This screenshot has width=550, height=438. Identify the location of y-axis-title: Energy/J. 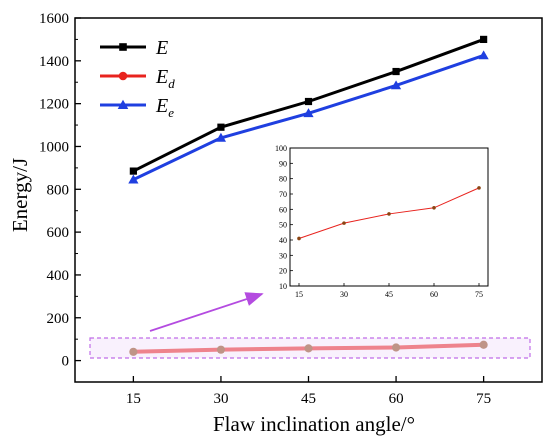
(20, 195).